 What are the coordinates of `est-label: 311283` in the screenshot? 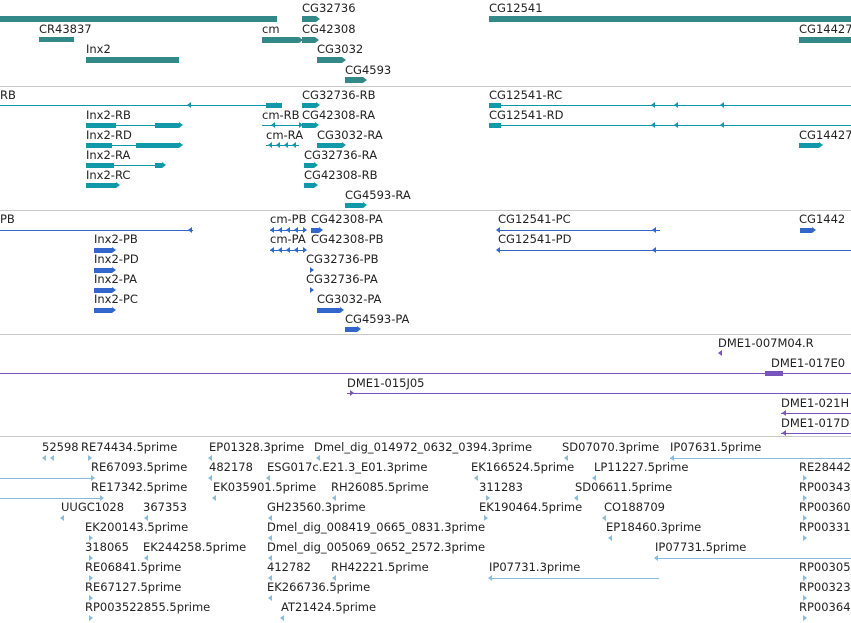 It's located at (501, 487).